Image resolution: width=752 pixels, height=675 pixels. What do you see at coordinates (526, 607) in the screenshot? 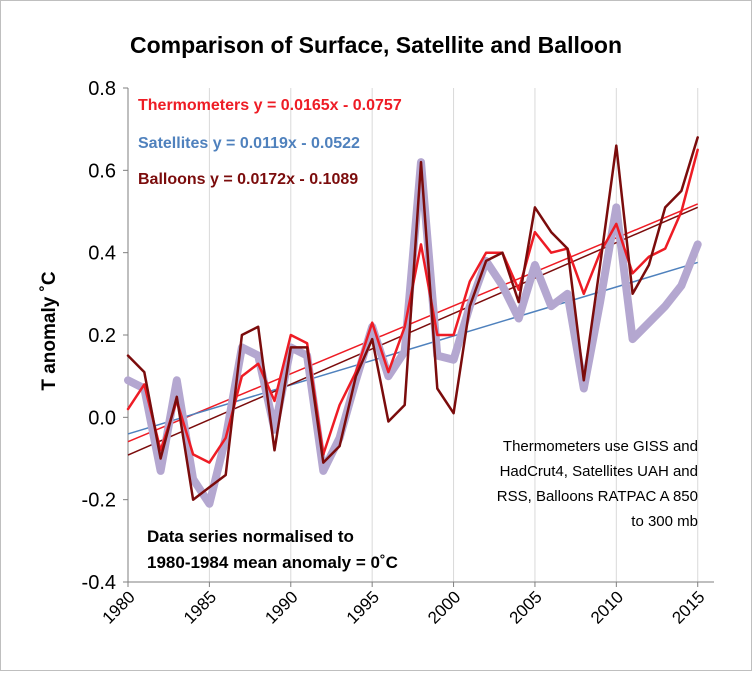
I see `x-tick-label: 2005` at bounding box center [526, 607].